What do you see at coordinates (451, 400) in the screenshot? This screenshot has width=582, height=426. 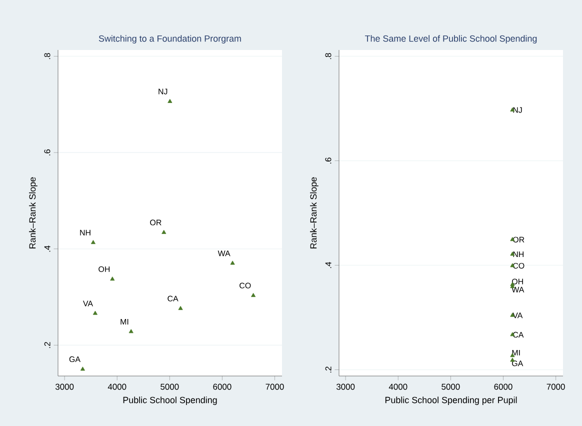 I see `x-axis-title: Public School Spending per Pupil` at bounding box center [451, 400].